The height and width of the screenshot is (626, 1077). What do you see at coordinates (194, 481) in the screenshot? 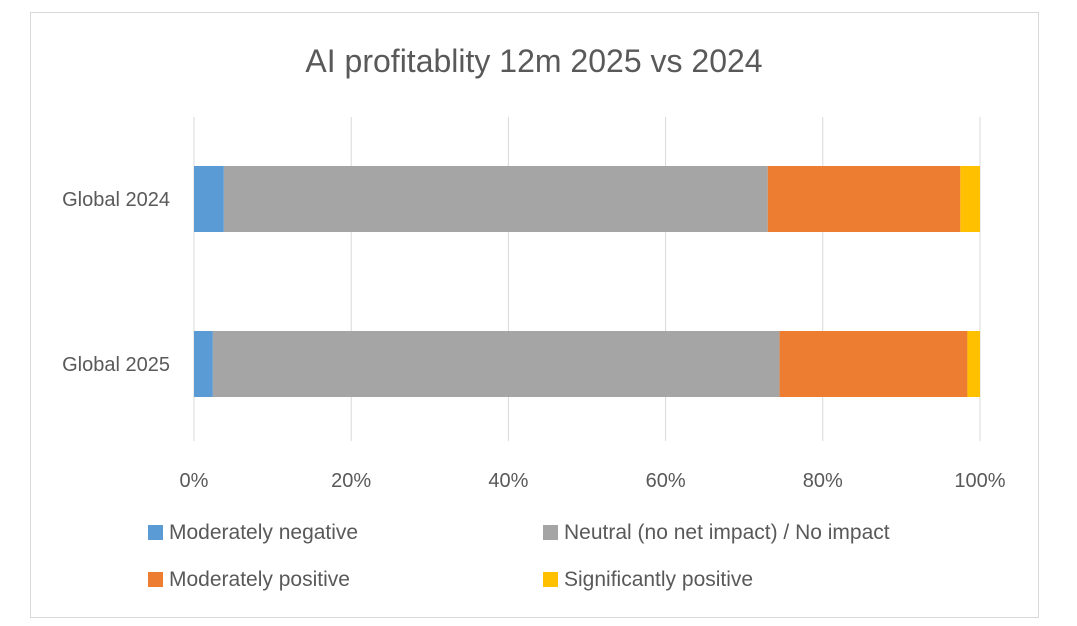
I see `x-tick-label: 0%` at bounding box center [194, 481].